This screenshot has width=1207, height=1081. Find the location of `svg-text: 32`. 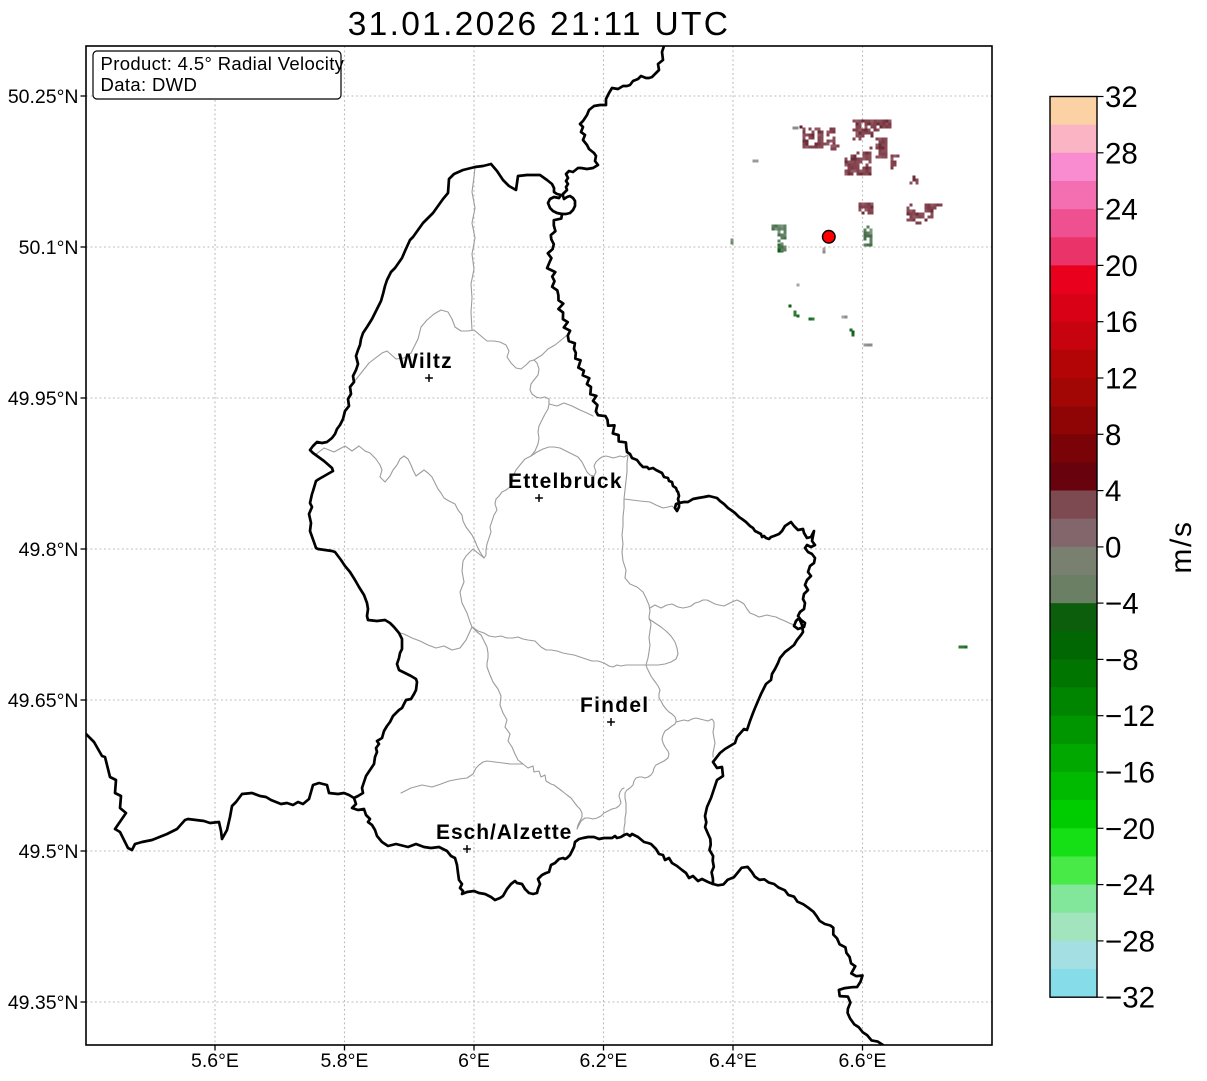

svg-text: 32 is located at coordinates (1121, 97).